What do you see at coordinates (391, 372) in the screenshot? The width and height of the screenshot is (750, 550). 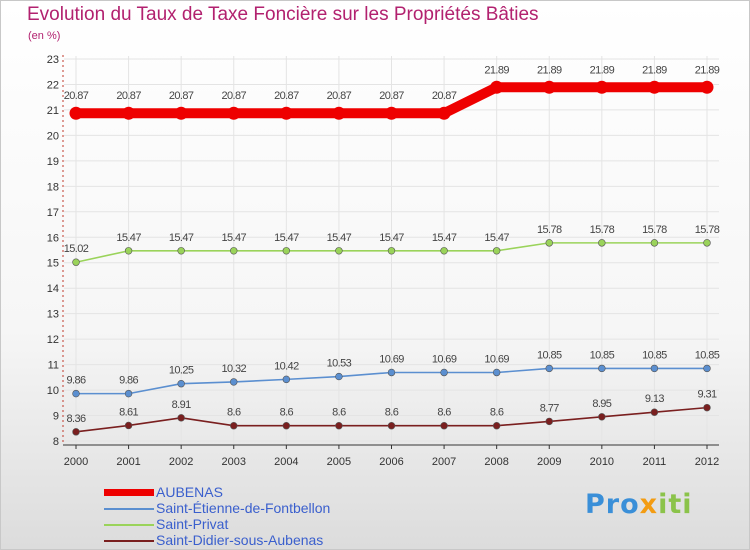 I see `data-point-s1-2006` at bounding box center [391, 372].